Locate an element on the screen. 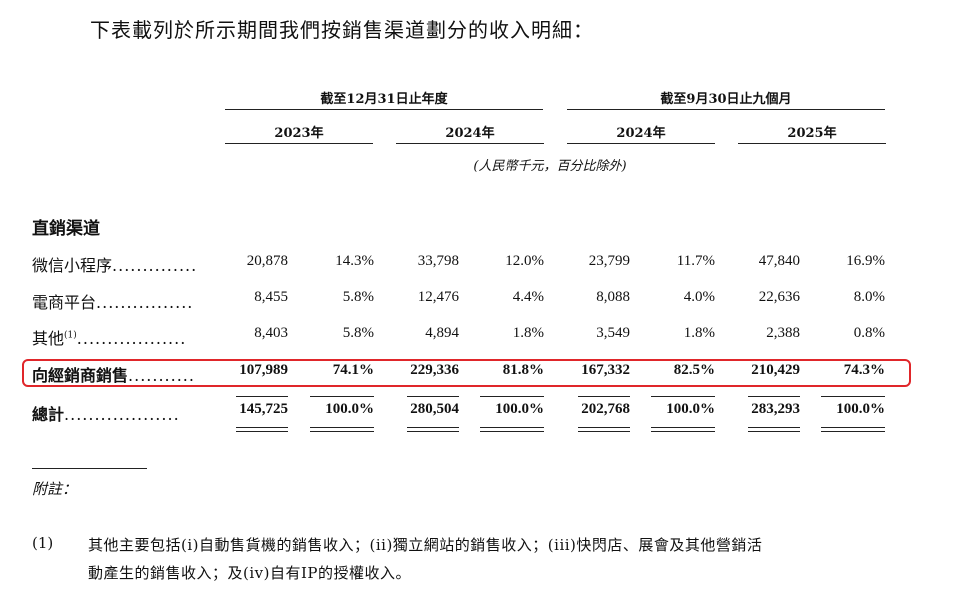 Image resolution: width=960 pixels, height=598 pixels. table-cell: 4.0% is located at coordinates (699, 297).